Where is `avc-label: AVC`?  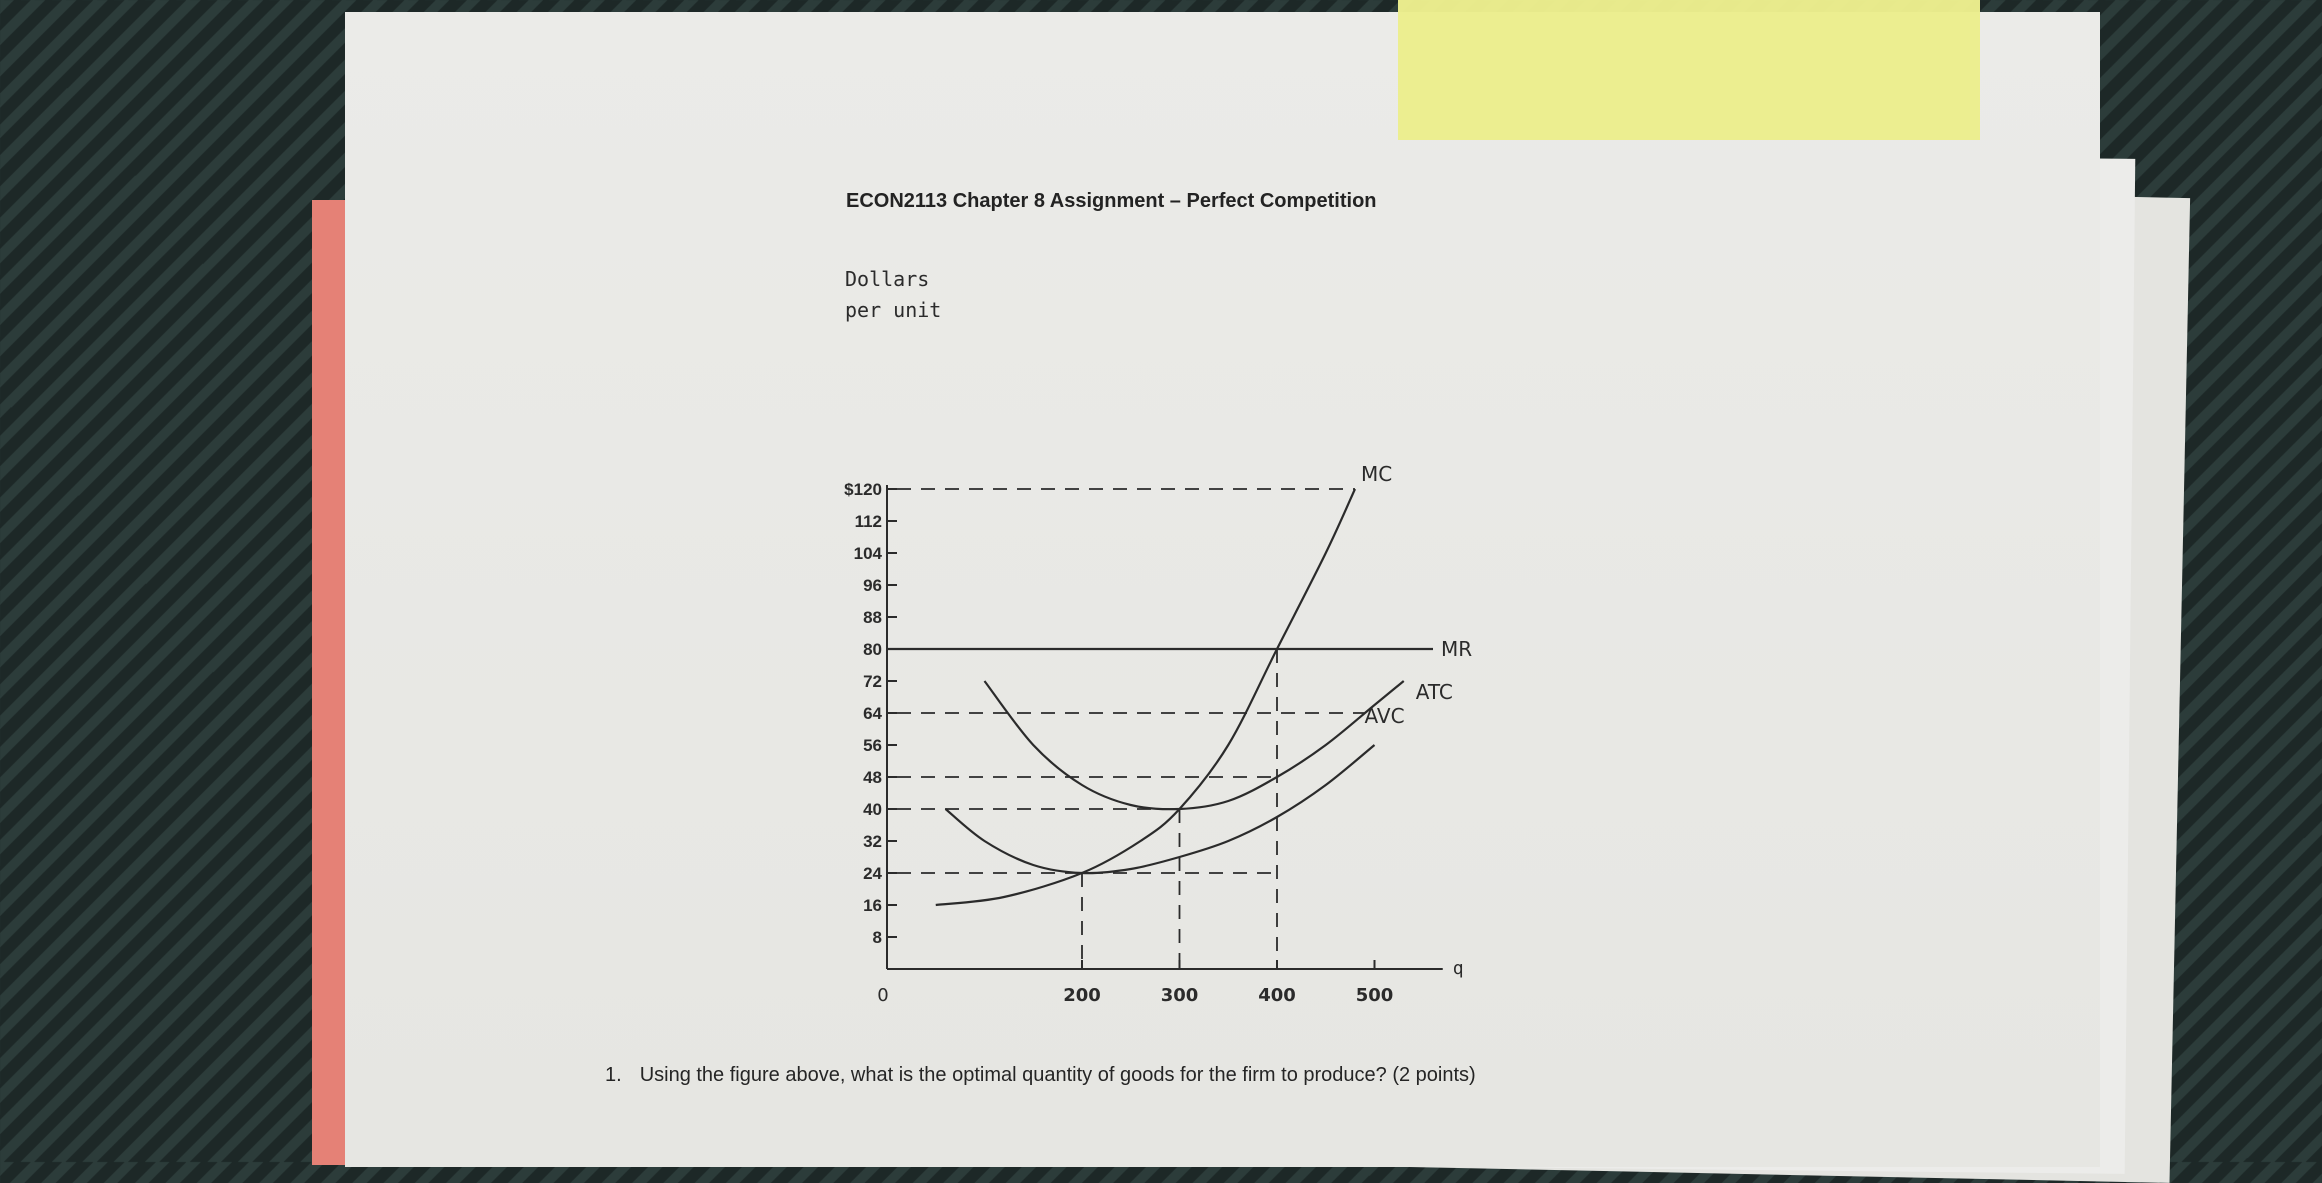
avc-label: AVC is located at coordinates (1385, 716).